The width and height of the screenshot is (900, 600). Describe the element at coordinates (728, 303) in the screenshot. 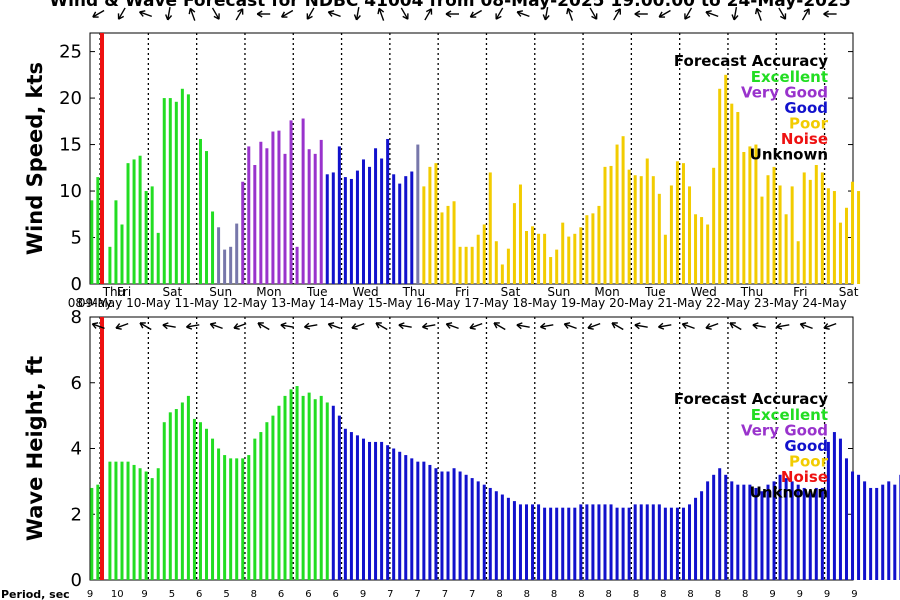

I see `date-label: 22-May` at that location.